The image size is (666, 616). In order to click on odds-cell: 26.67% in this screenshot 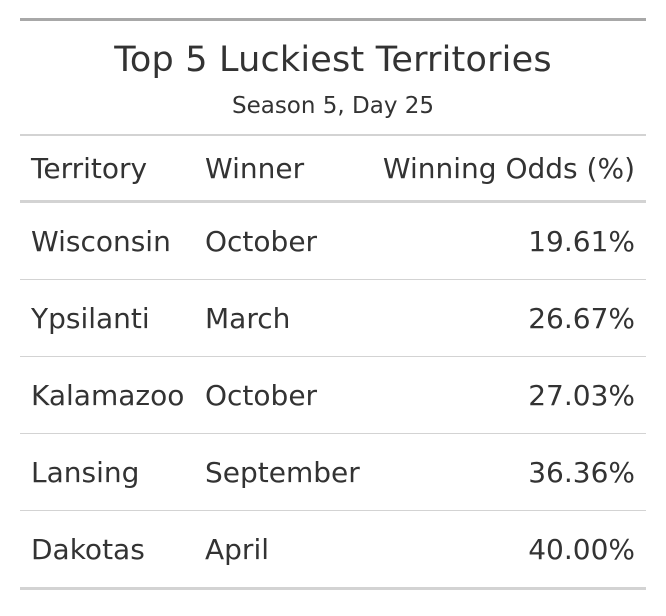, I will do `click(507, 318)`.